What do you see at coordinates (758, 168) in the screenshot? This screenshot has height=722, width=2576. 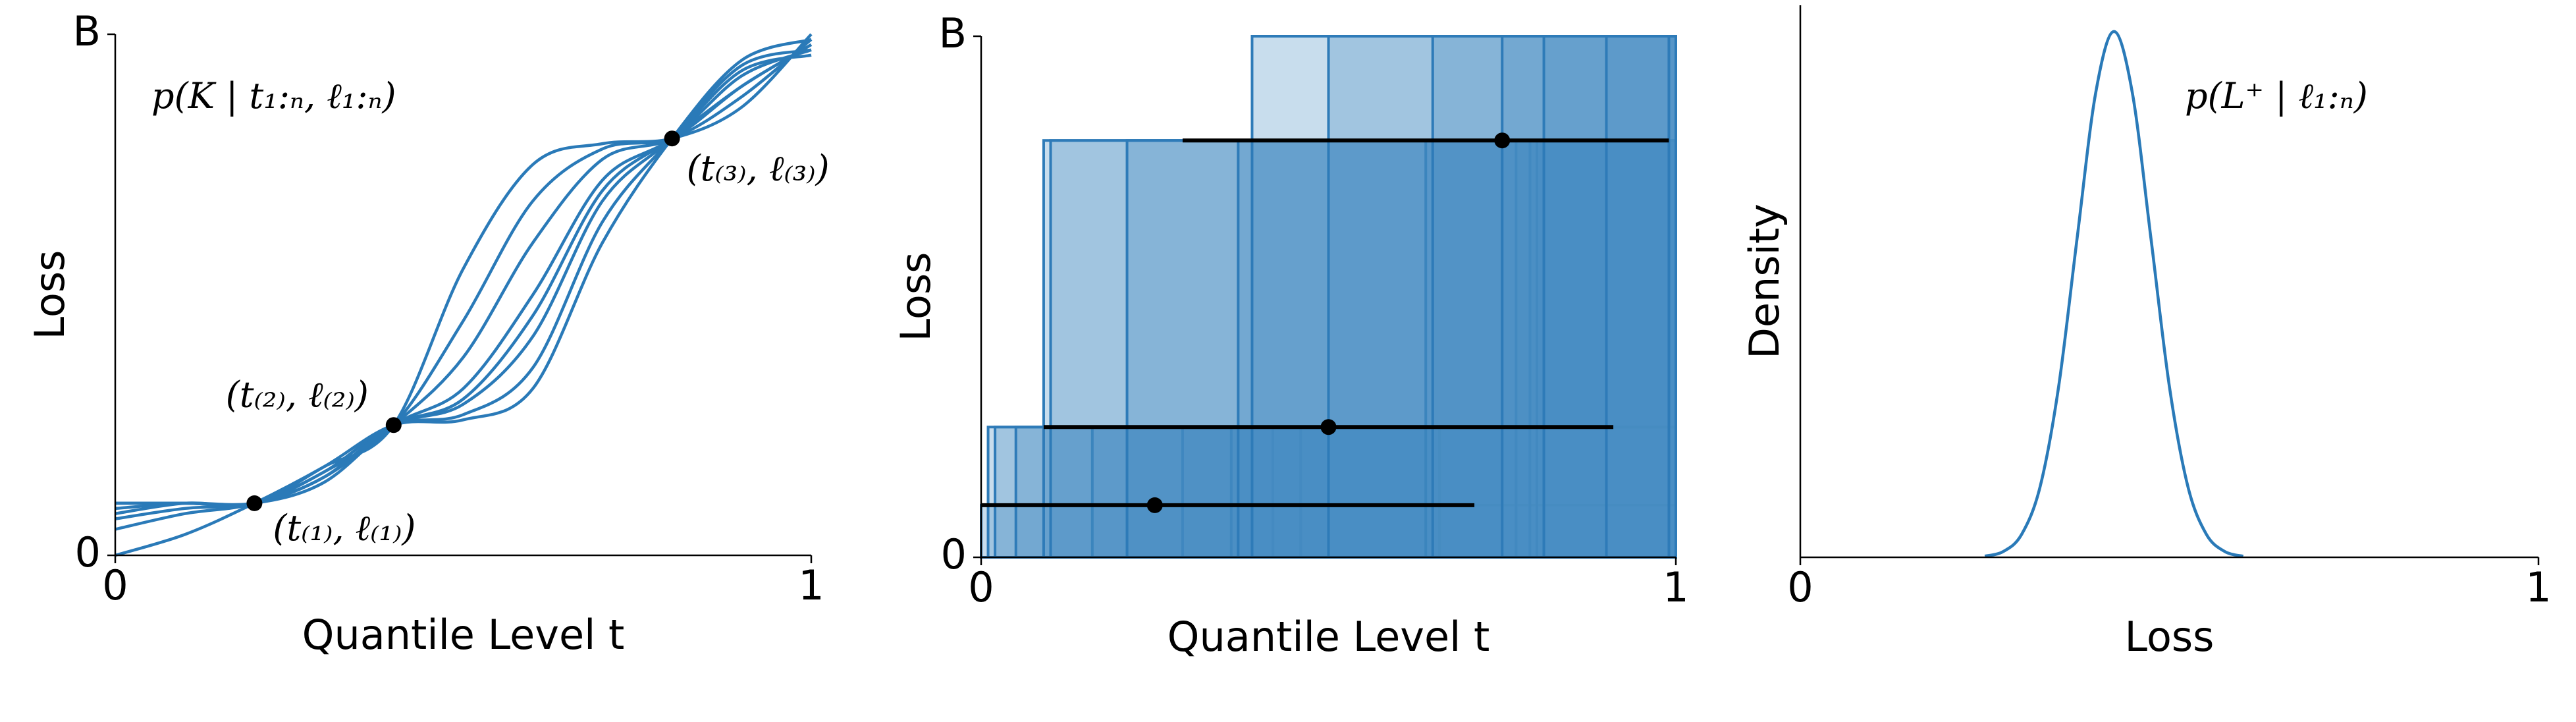 I see `point-annotation: (t₍₃₎, ℓ₍₃₎)` at bounding box center [758, 168].